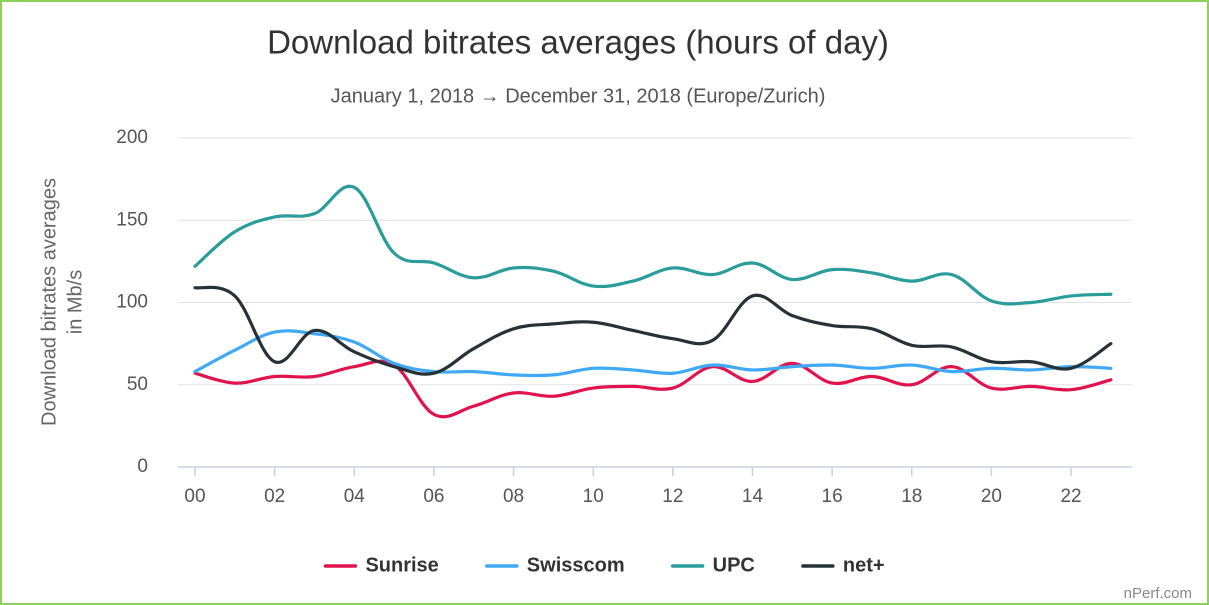 This screenshot has width=1209, height=605. What do you see at coordinates (75, 302) in the screenshot?
I see `y-axis-title-line: in Mb/s` at bounding box center [75, 302].